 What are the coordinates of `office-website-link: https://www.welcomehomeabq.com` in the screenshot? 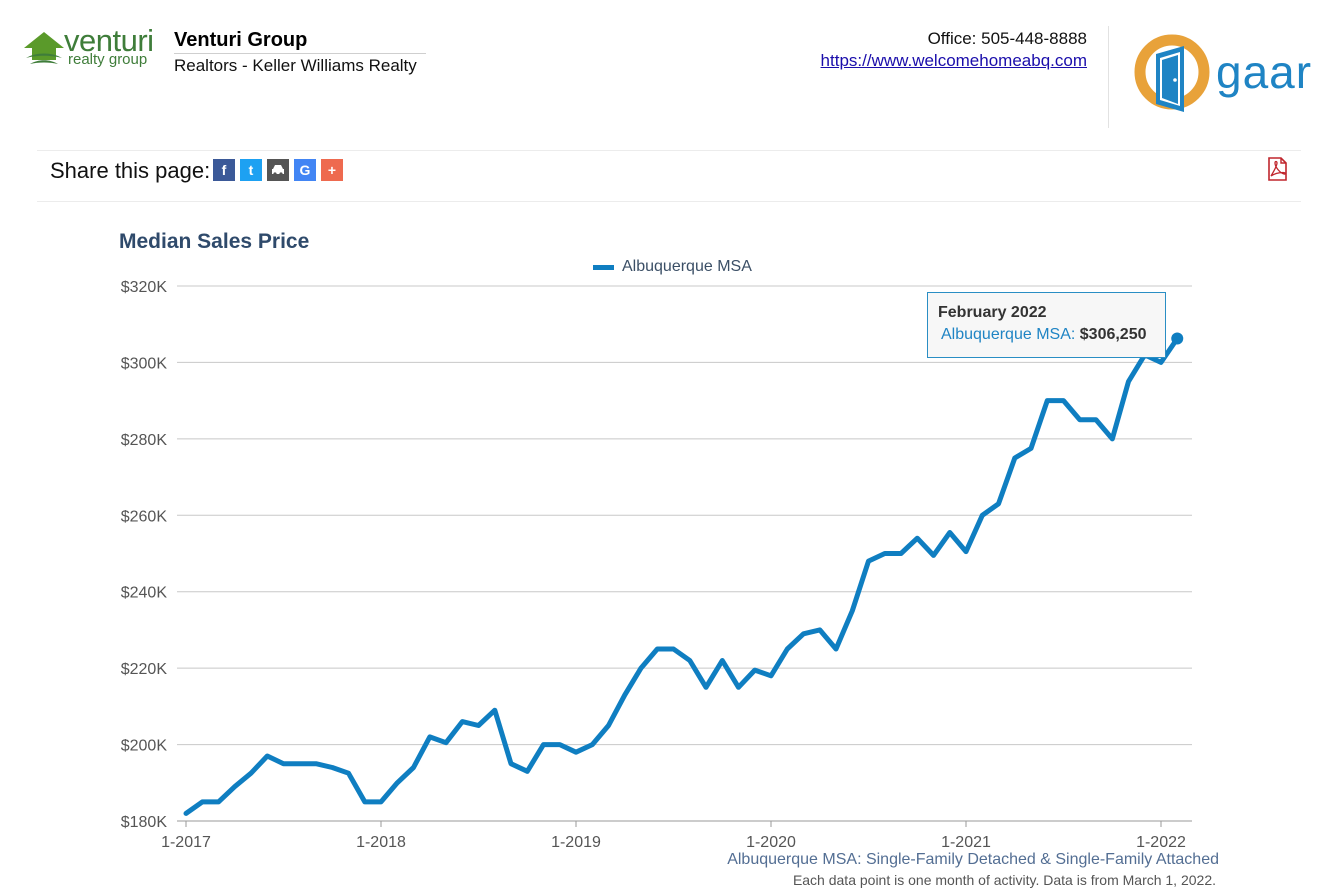 It's located at (953, 60).